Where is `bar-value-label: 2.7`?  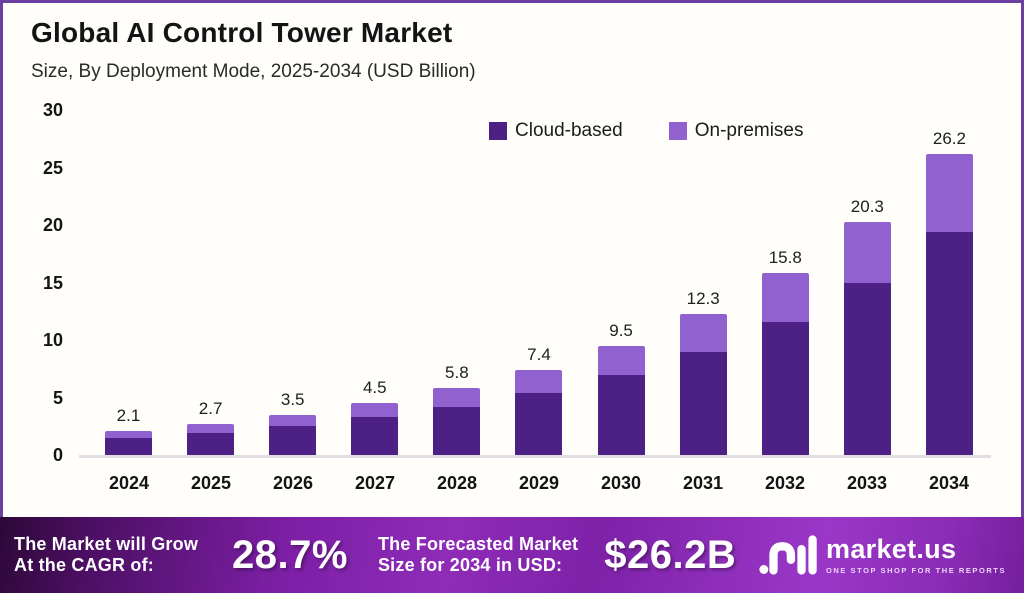
bar-value-label: 2.7 is located at coordinates (210, 408).